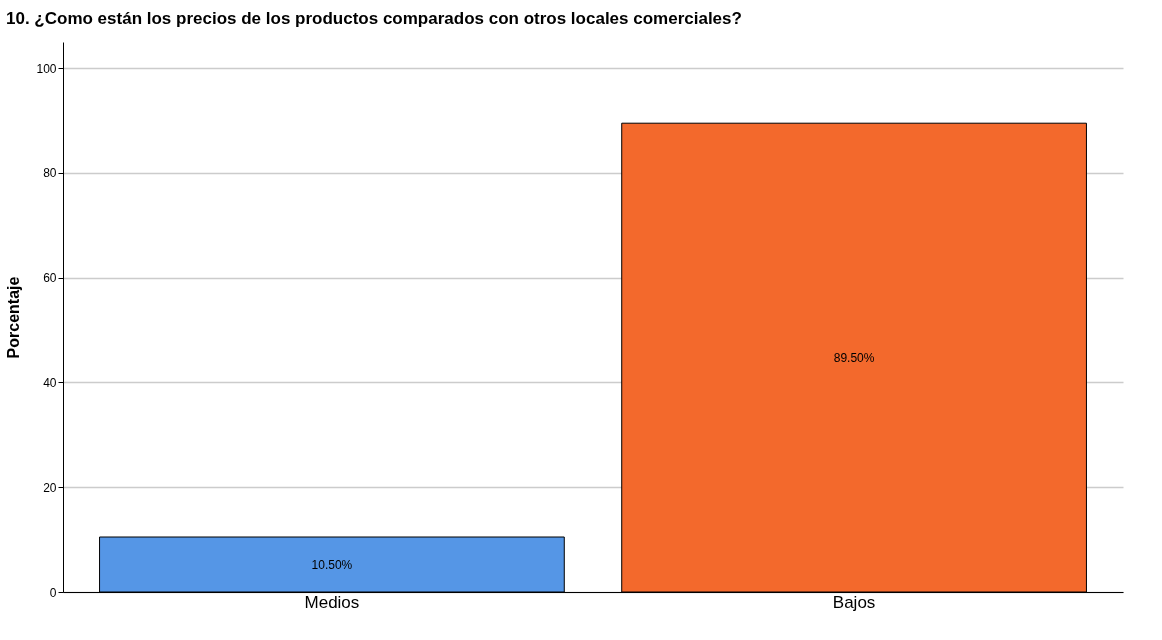 This screenshot has height=640, width=1162. What do you see at coordinates (373, 18) in the screenshot?
I see `chart-title: 10. ¿Como están los precios de los productos comparados con otros locales comerciales?` at bounding box center [373, 18].